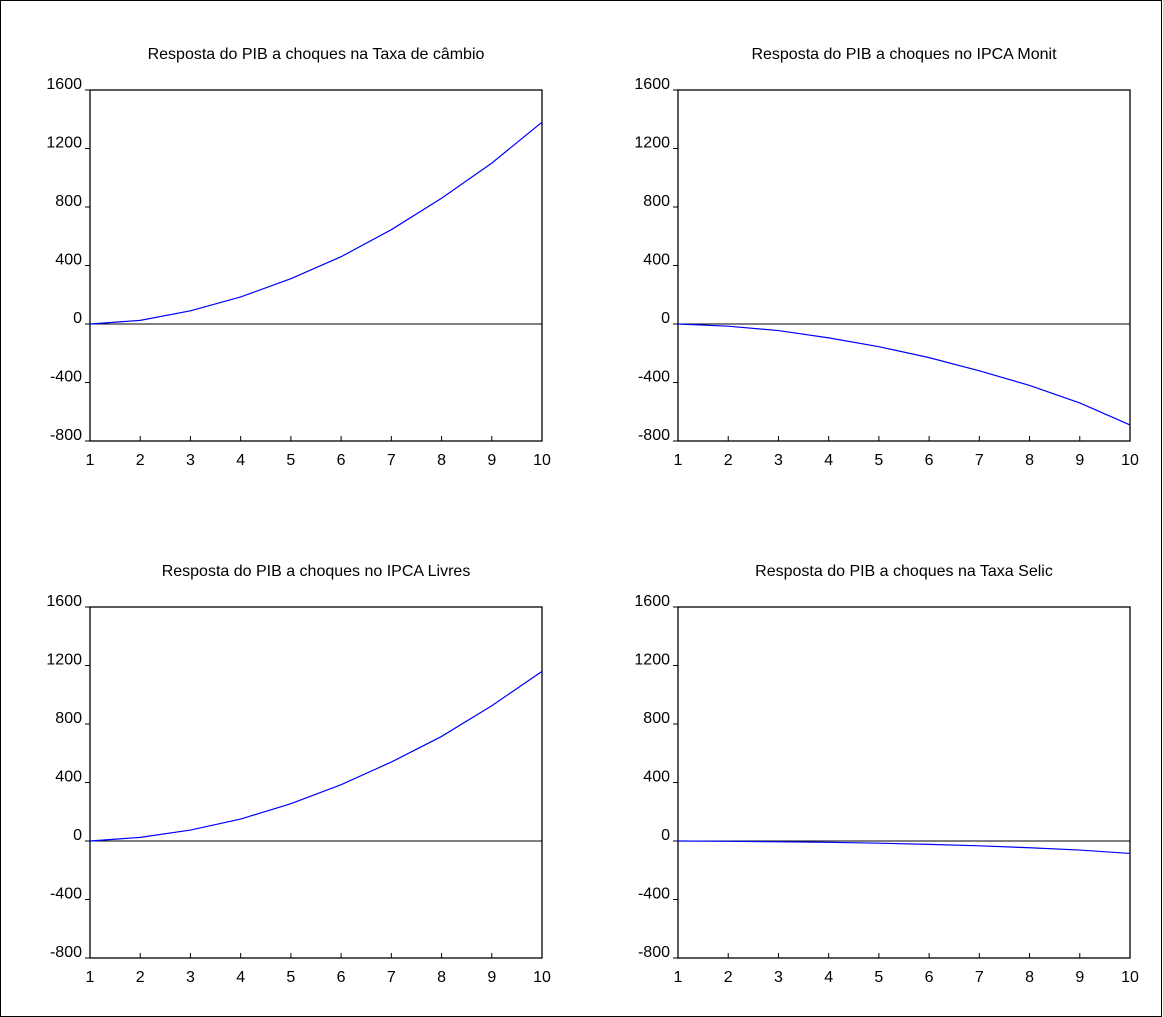 This screenshot has height=1017, width=1163. What do you see at coordinates (904, 571) in the screenshot?
I see `chart-title: Resposta do PIB a choques na Taxa Selic` at bounding box center [904, 571].